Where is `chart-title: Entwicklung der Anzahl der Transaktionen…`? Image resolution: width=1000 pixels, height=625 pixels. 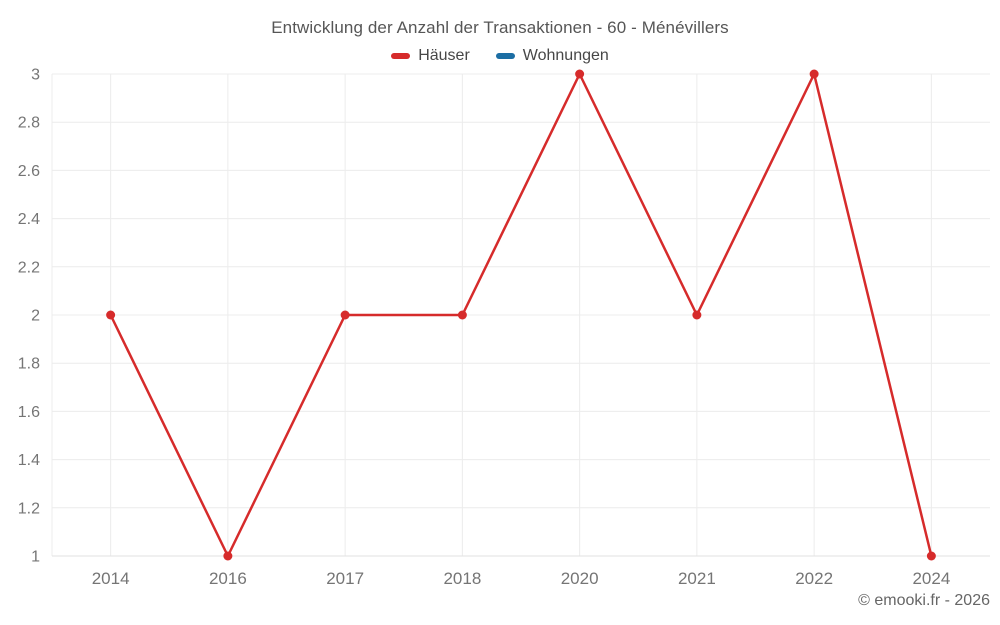 chart-title: Entwicklung der Anzahl der Transaktionen… is located at coordinates (500, 27).